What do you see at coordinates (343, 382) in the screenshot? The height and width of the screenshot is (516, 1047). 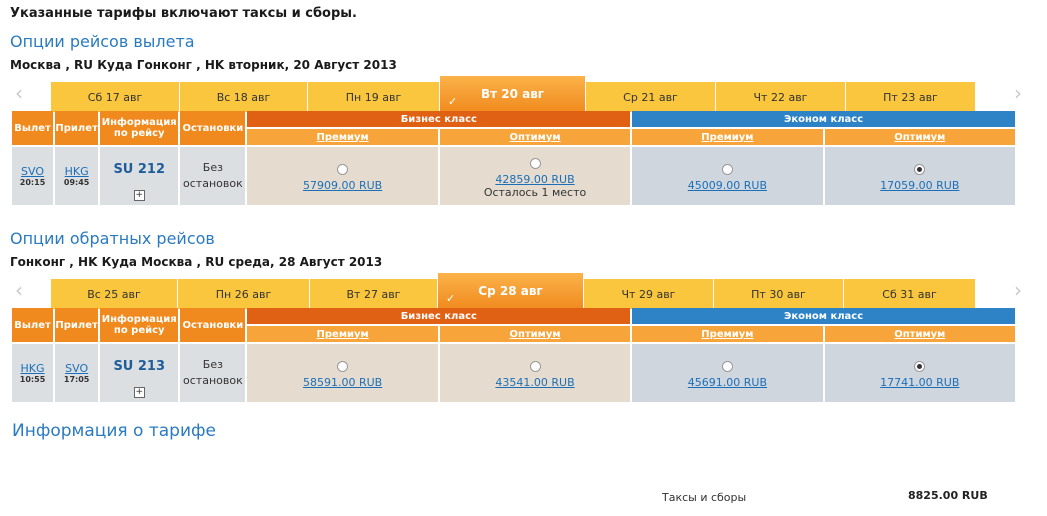 I see `fare-price: 58591.00 RUB` at bounding box center [343, 382].